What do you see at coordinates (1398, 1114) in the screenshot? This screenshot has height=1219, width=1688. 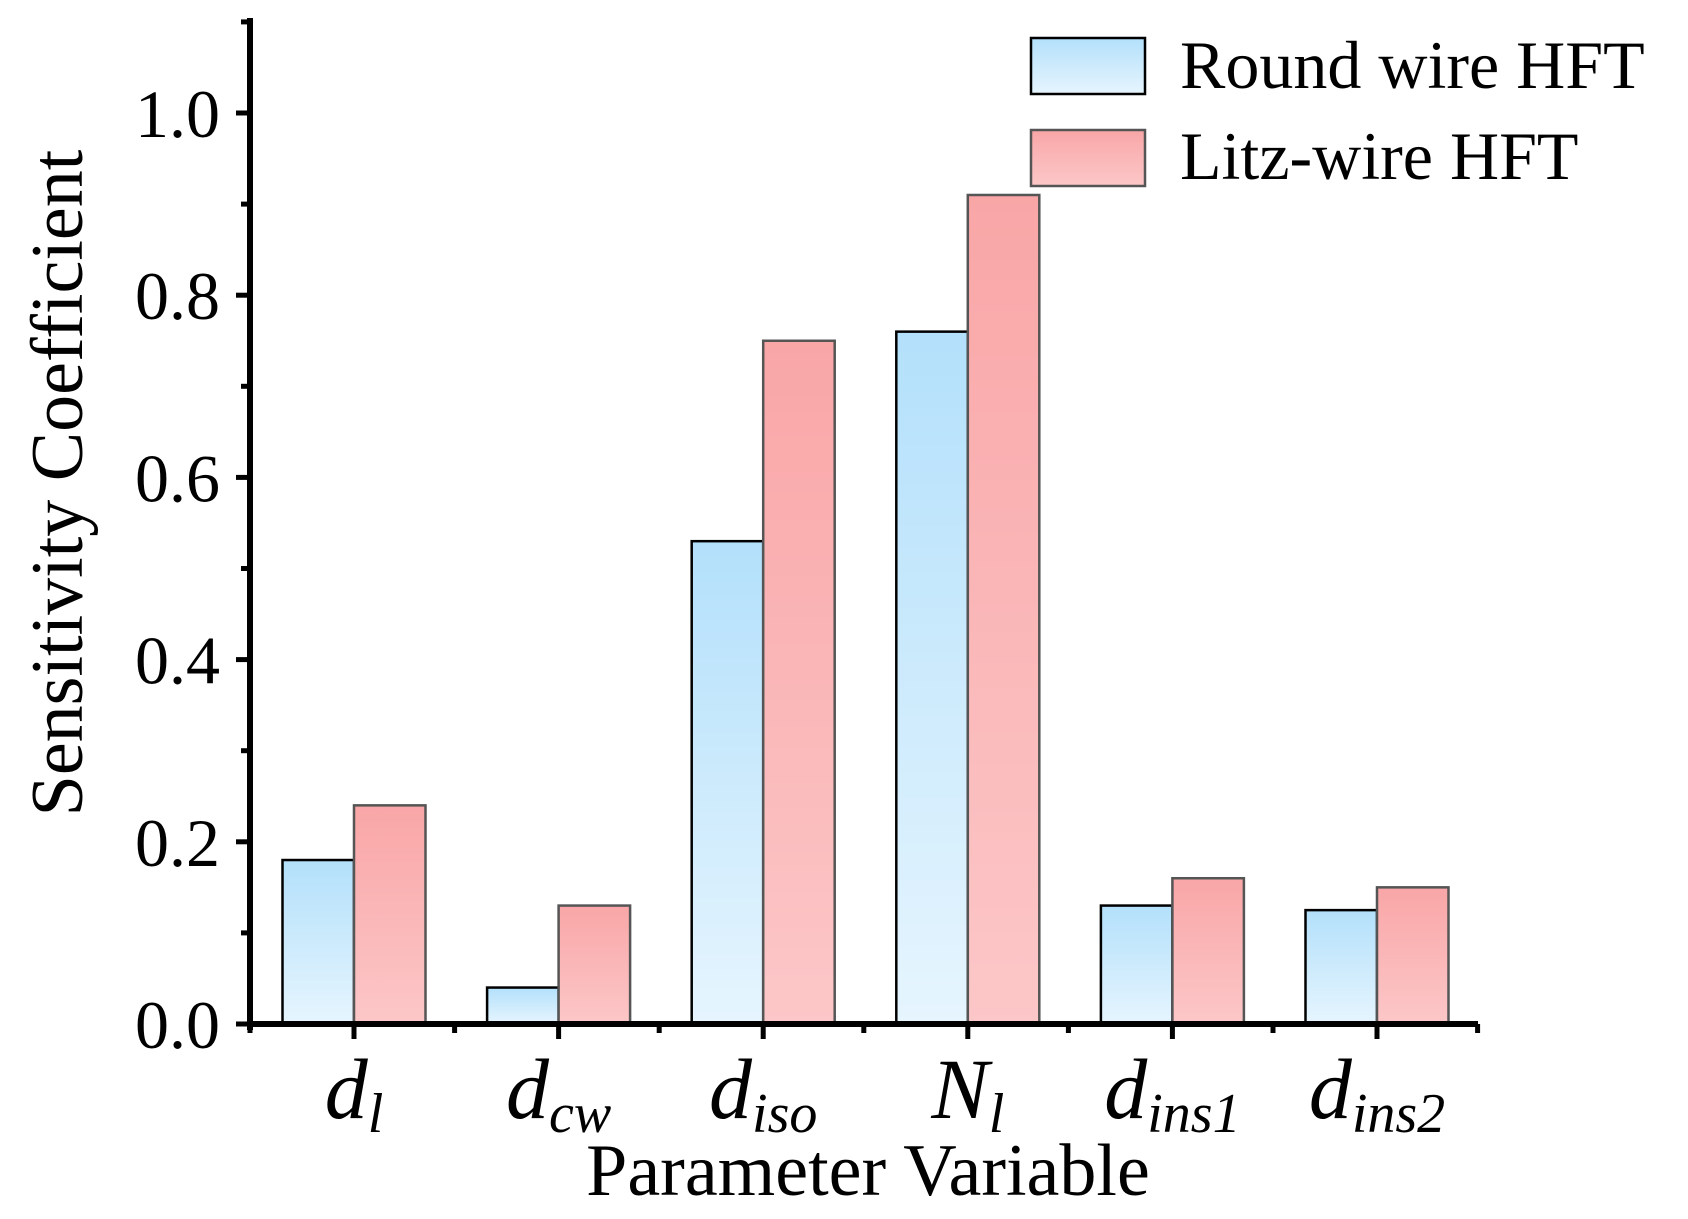 I see `x-tick-label-subscript: ins2` at bounding box center [1398, 1114].